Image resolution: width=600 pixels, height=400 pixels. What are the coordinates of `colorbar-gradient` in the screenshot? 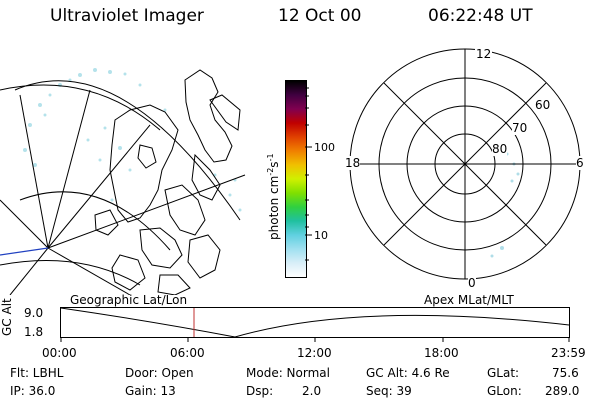 It's located at (296, 179).